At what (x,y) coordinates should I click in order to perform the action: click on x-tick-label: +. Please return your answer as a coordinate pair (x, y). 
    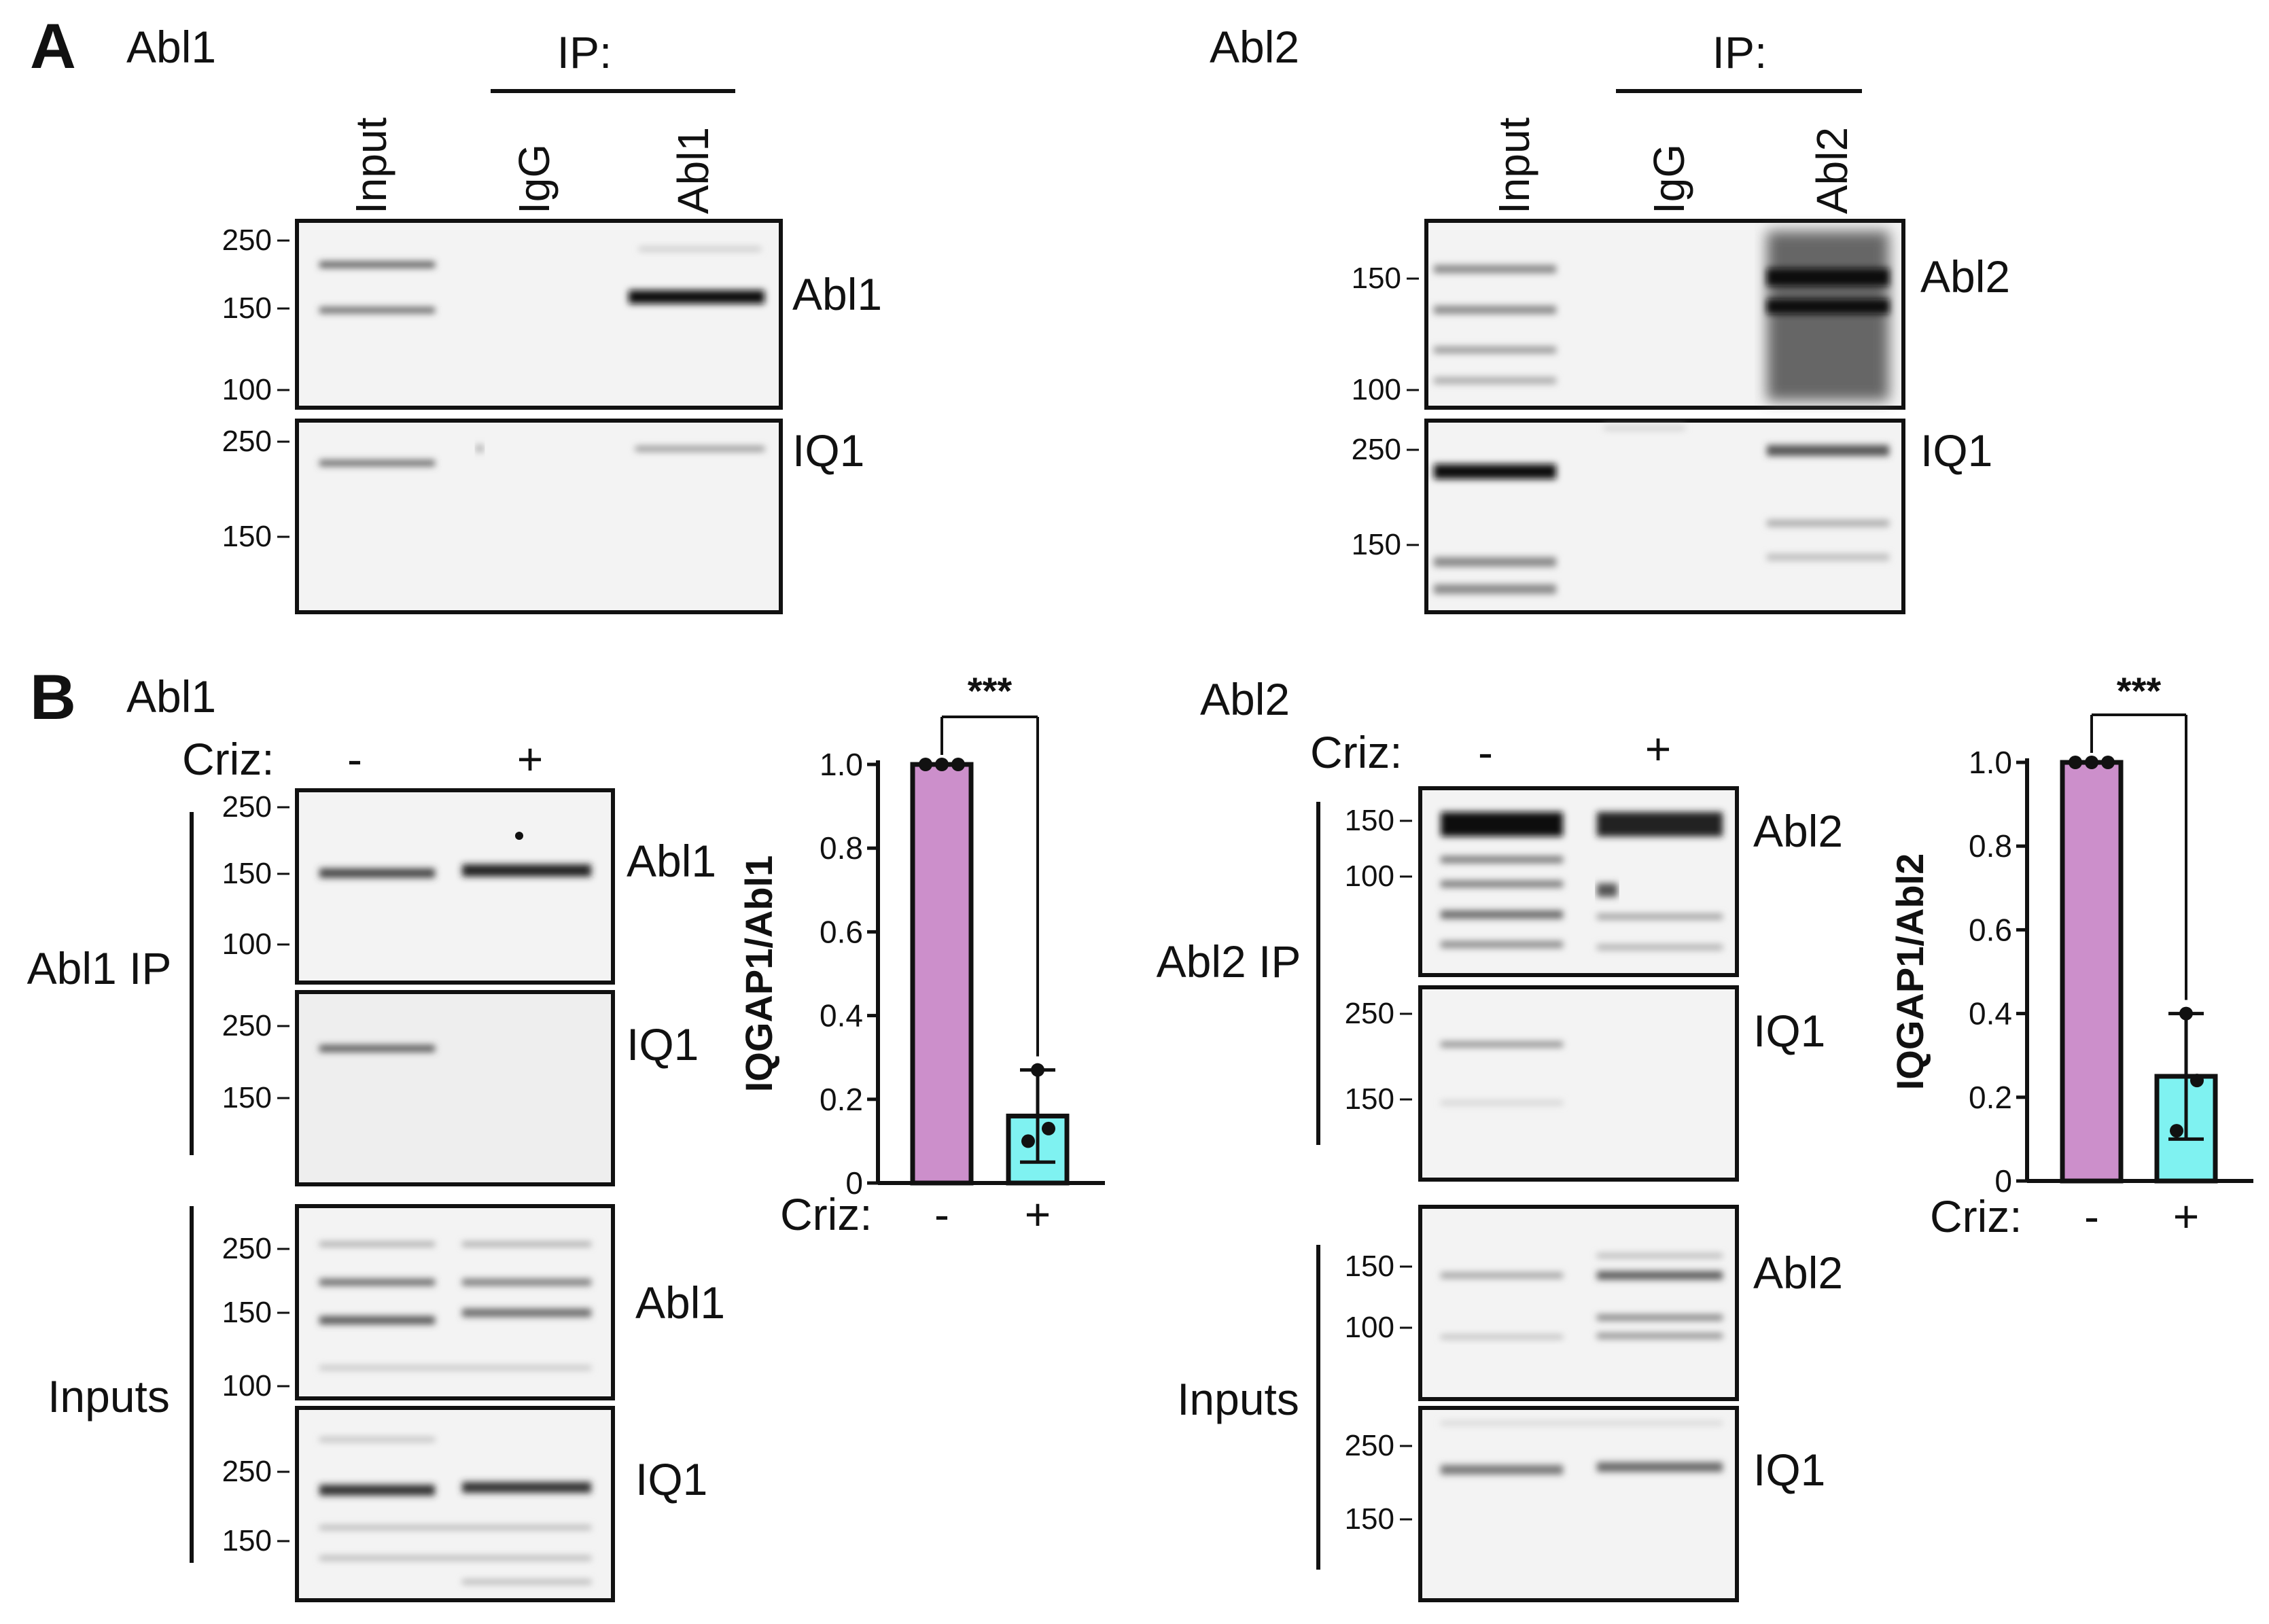
    Looking at the image, I should click on (1038, 1214).